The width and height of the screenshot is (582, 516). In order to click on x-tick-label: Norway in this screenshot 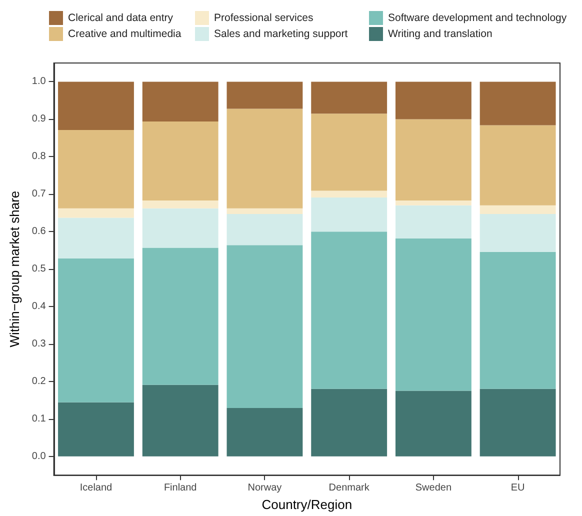, I will do `click(265, 488)`.